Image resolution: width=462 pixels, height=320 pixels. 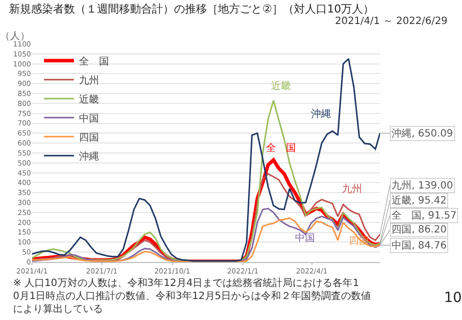 What do you see at coordinates (391, 21) in the screenshot?
I see `chart-subtitle: 2021/4/1 ～ 2022/6/29` at bounding box center [391, 21].